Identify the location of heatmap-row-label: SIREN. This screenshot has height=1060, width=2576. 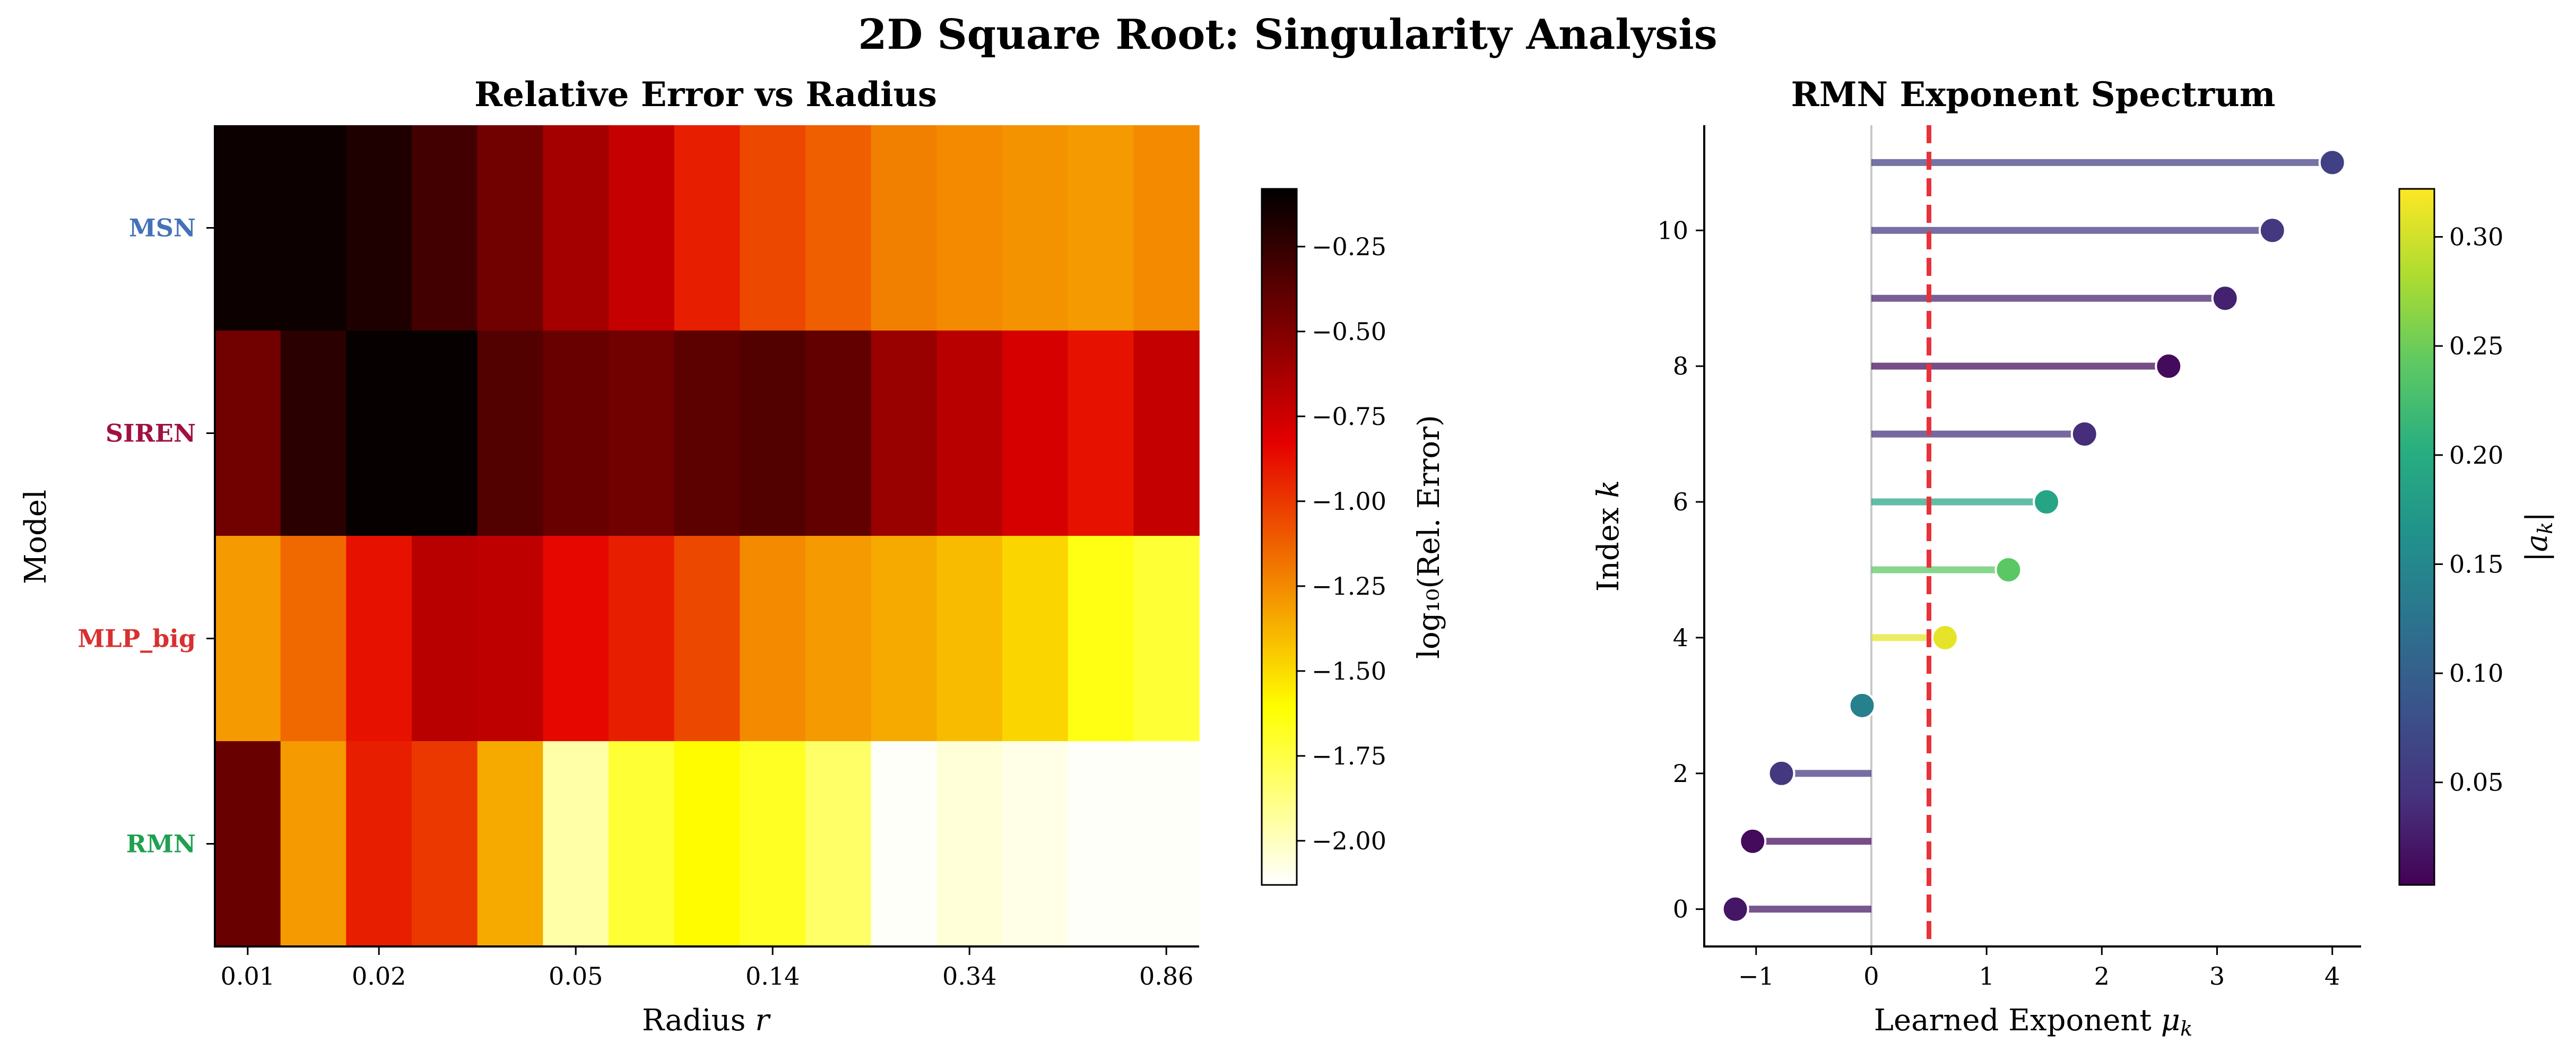
(151, 433).